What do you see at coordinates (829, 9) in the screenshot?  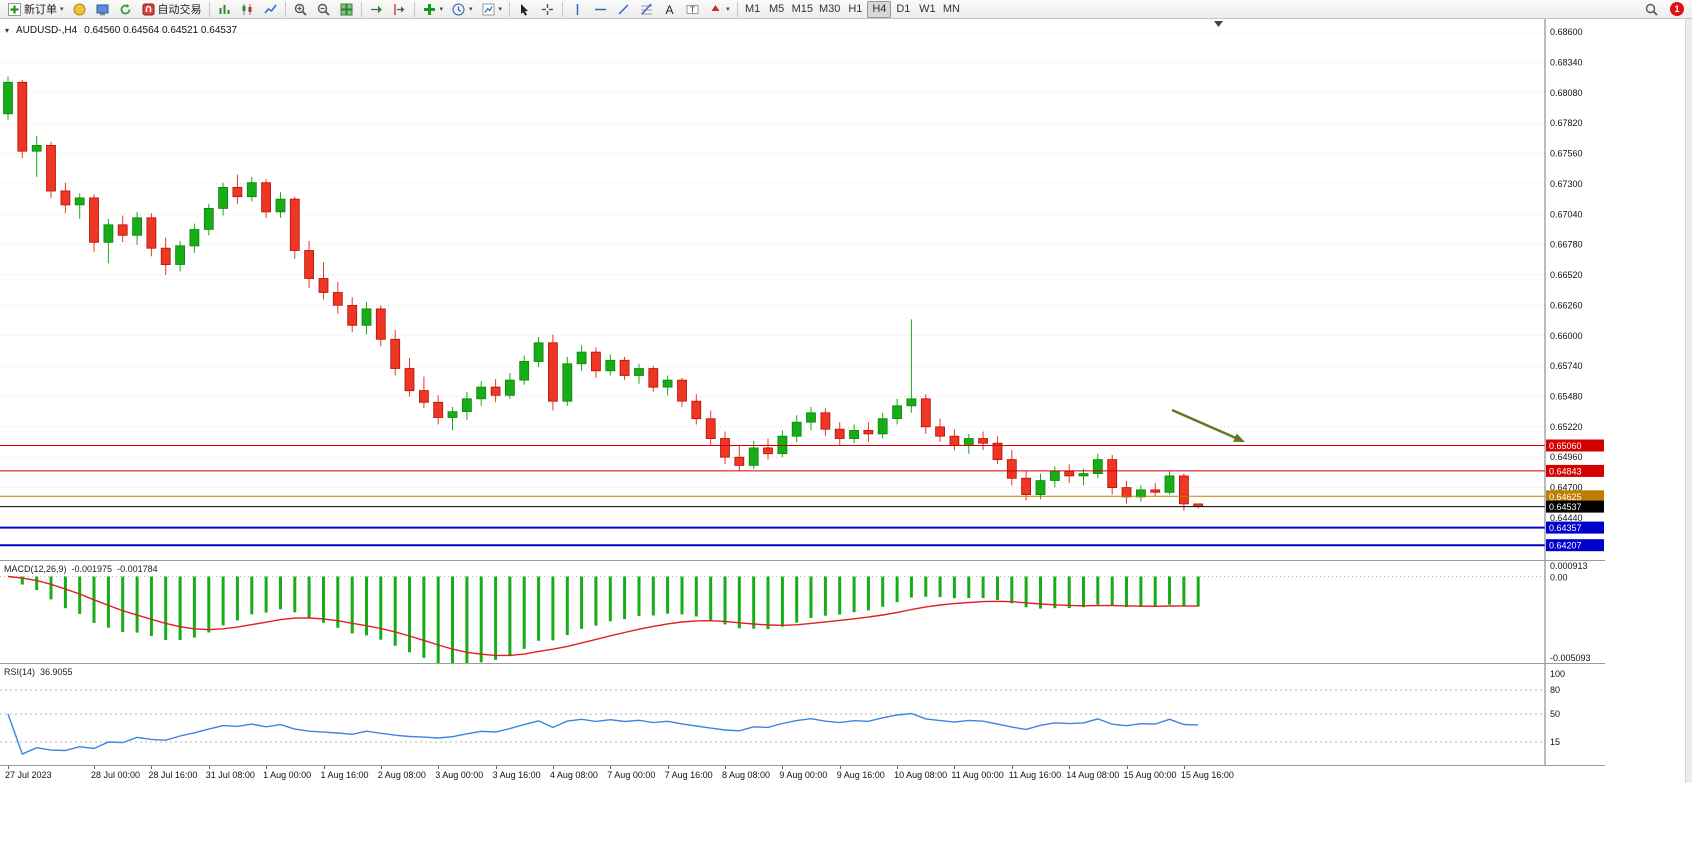 I see `timeframe-m30-button: M30` at bounding box center [829, 9].